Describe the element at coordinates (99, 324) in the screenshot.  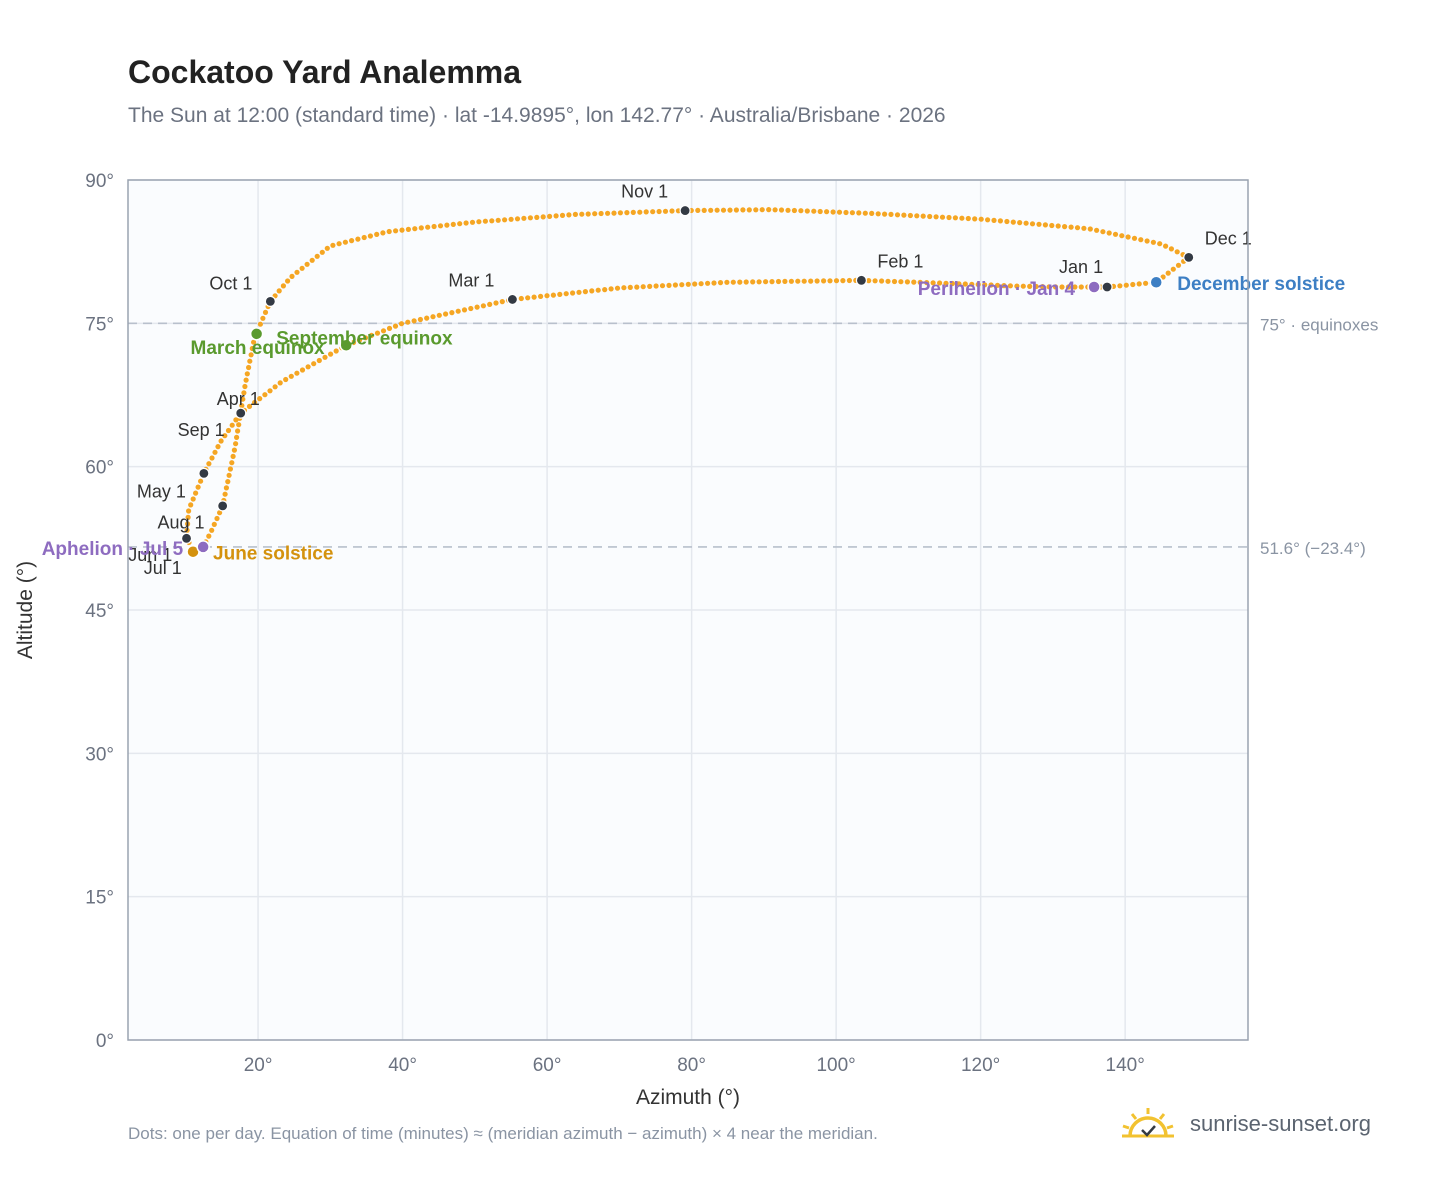
I see `y-tick-label: 75°` at that location.